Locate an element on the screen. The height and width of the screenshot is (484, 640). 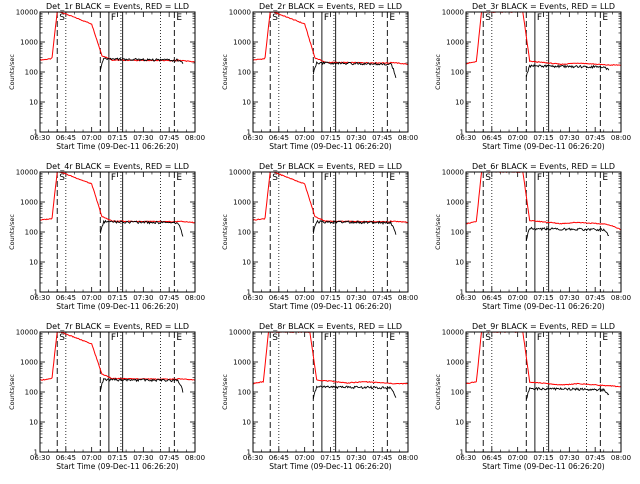
chart-title: Det_6r BLACK = Events, RED = LLD is located at coordinates (543, 166).